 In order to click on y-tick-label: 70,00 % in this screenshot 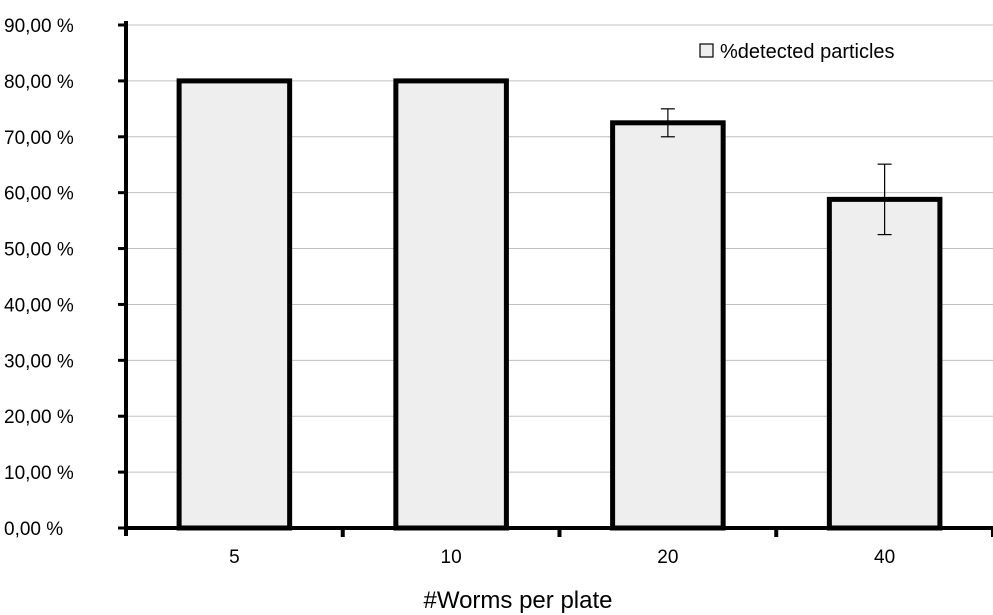, I will do `click(39, 138)`.